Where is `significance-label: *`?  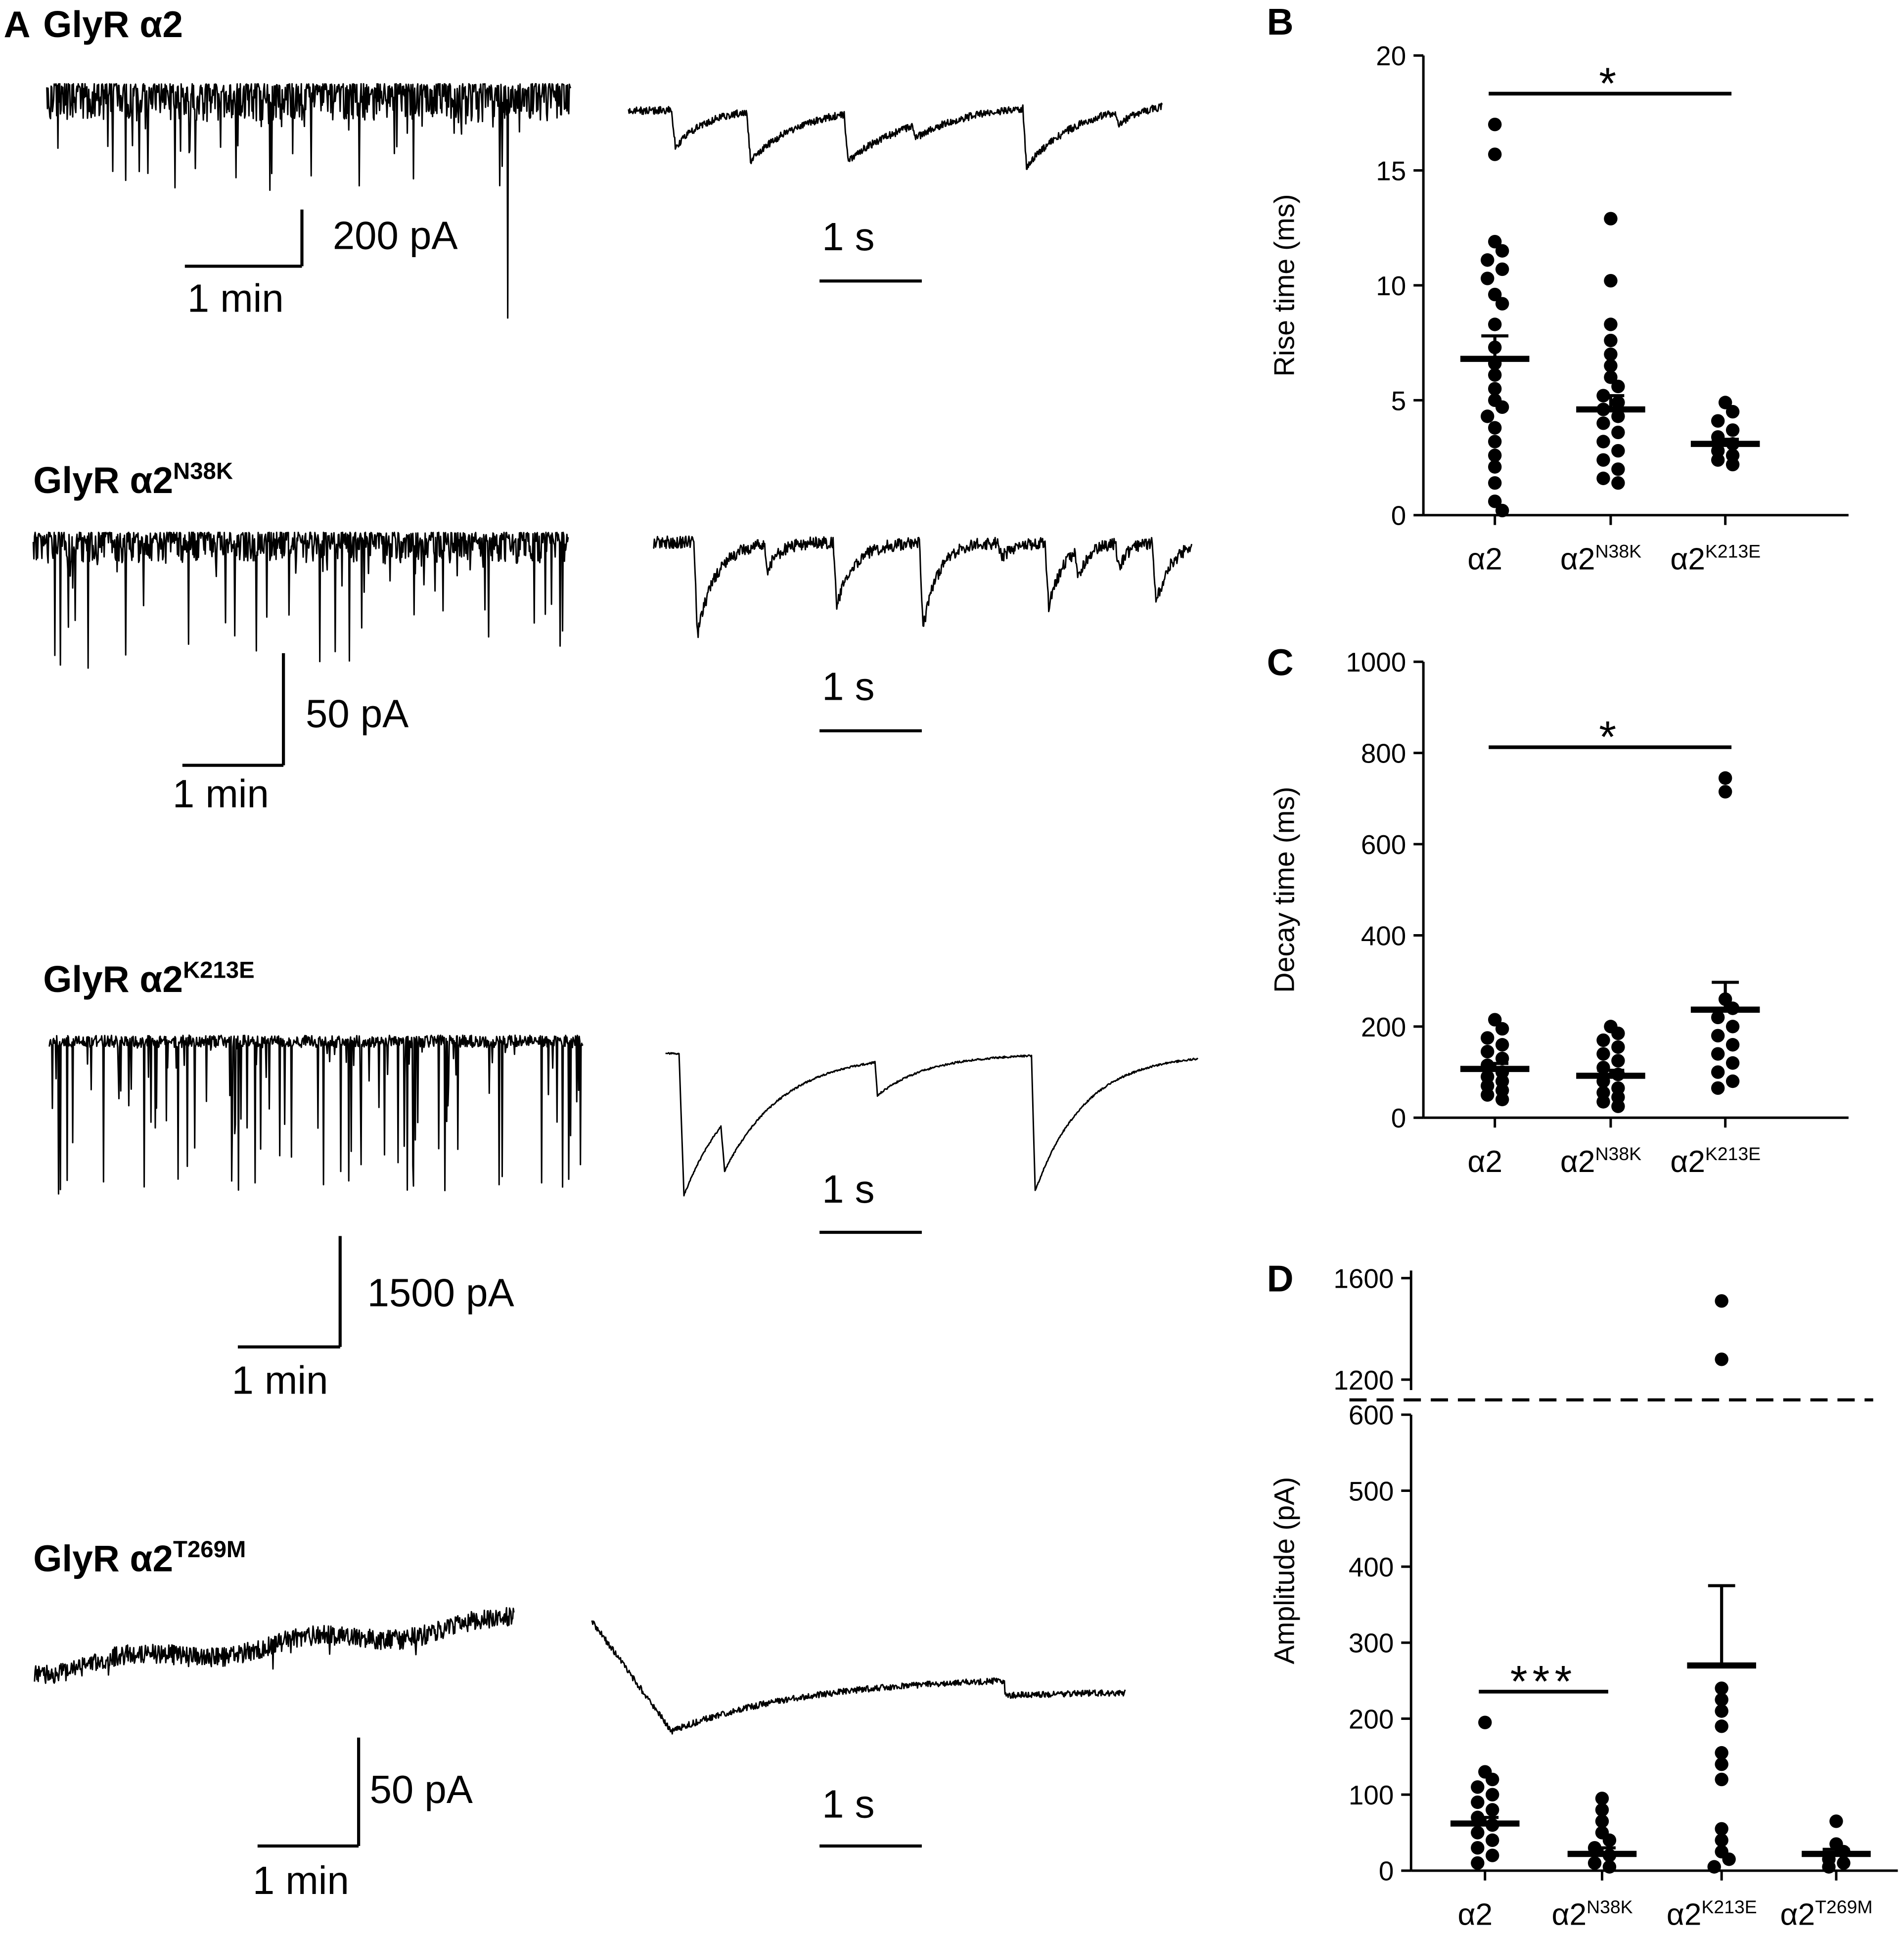
significance-label: * is located at coordinates (1610, 737).